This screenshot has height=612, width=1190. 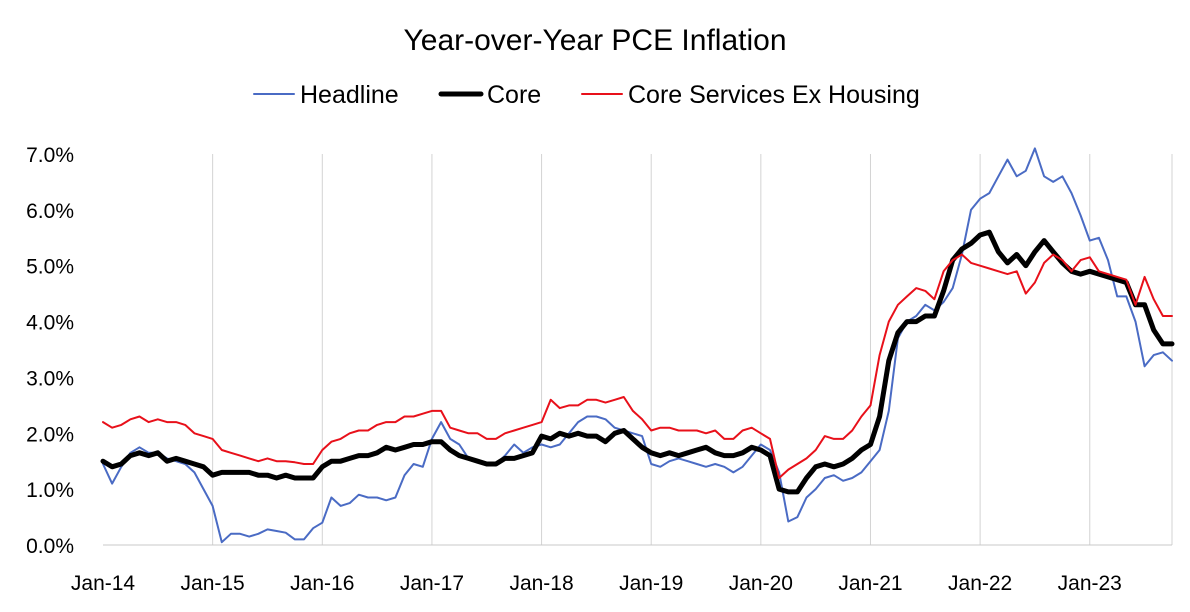 I want to click on legend-label: Headline, so click(x=349, y=95).